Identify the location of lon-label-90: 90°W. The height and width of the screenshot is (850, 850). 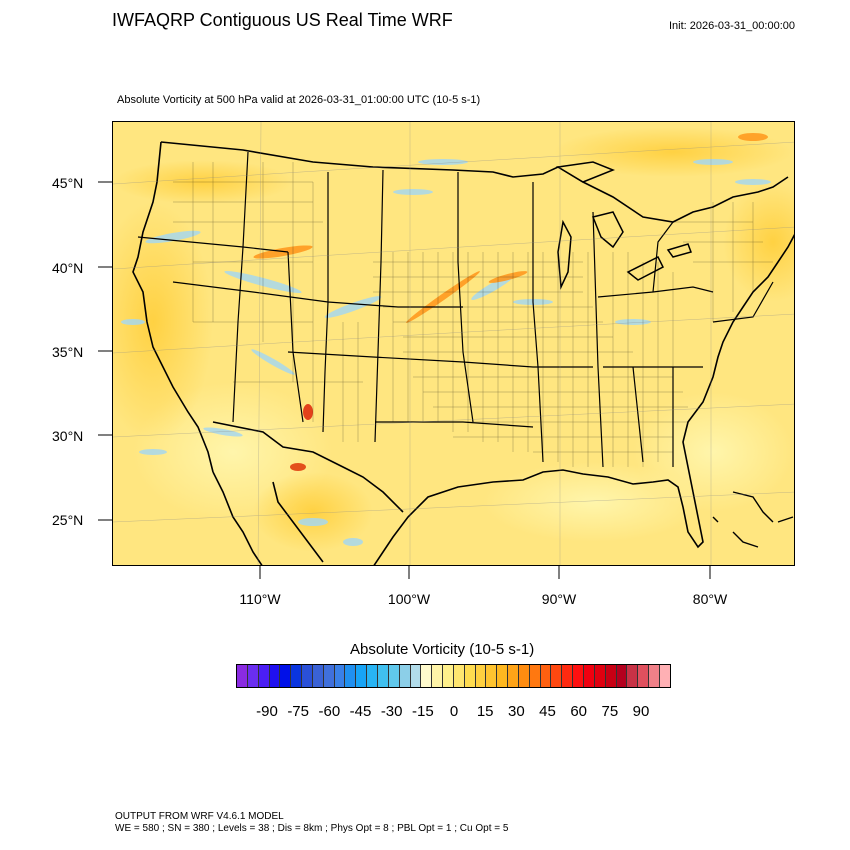
(559, 599).